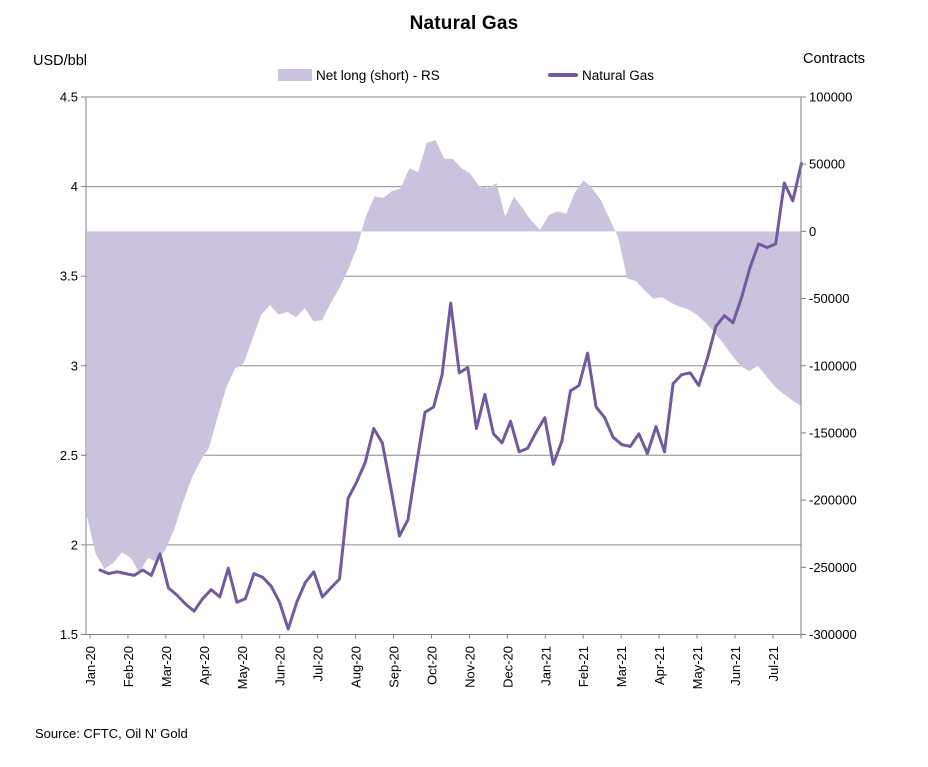  Describe the element at coordinates (356, 667) in the screenshot. I see `x-tick-label: Aug-20` at that location.